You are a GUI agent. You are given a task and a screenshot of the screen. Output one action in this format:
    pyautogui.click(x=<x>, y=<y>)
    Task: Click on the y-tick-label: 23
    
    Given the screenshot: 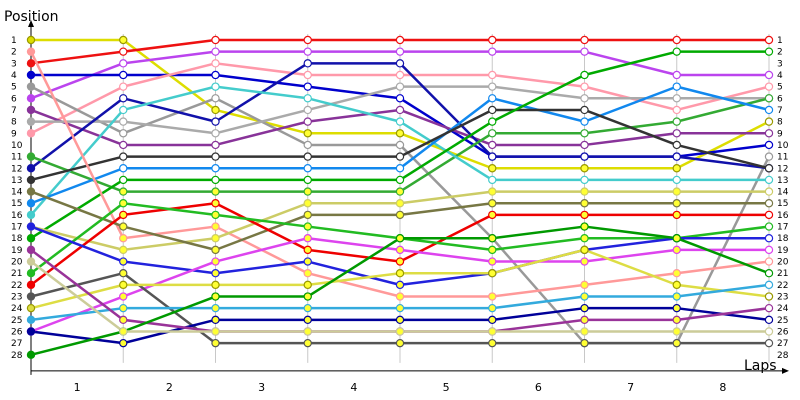 What is the action you would take?
    pyautogui.click(x=16, y=298)
    